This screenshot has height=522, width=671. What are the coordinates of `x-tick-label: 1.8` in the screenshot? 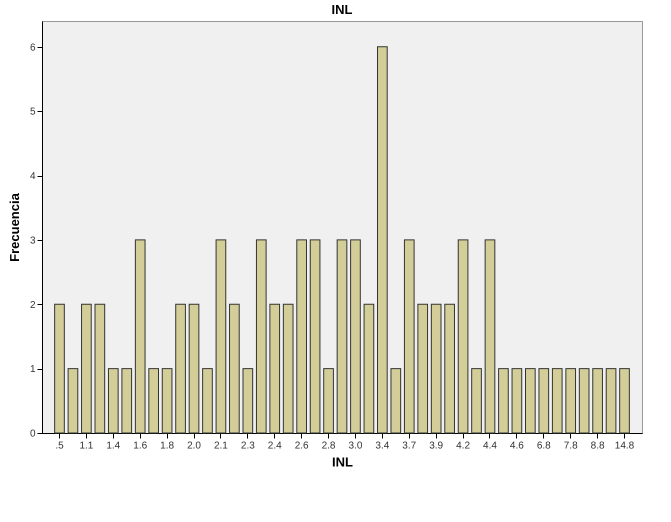 It's located at (167, 446).